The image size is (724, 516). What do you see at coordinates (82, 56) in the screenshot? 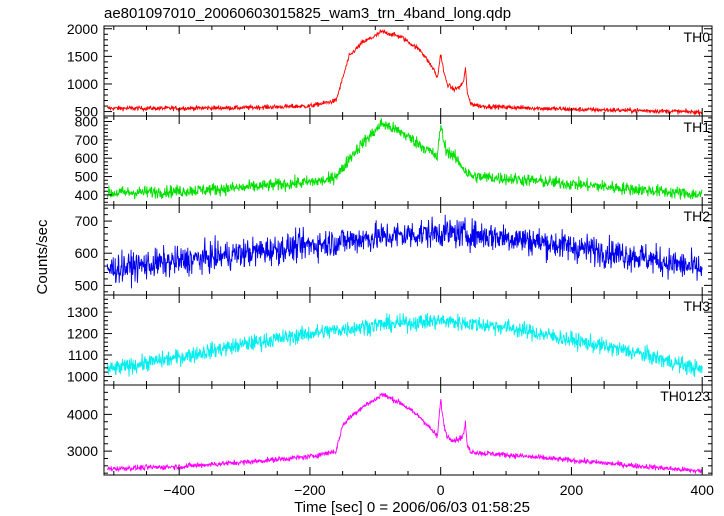
I see `y-tick-label: 1500` at bounding box center [82, 56].